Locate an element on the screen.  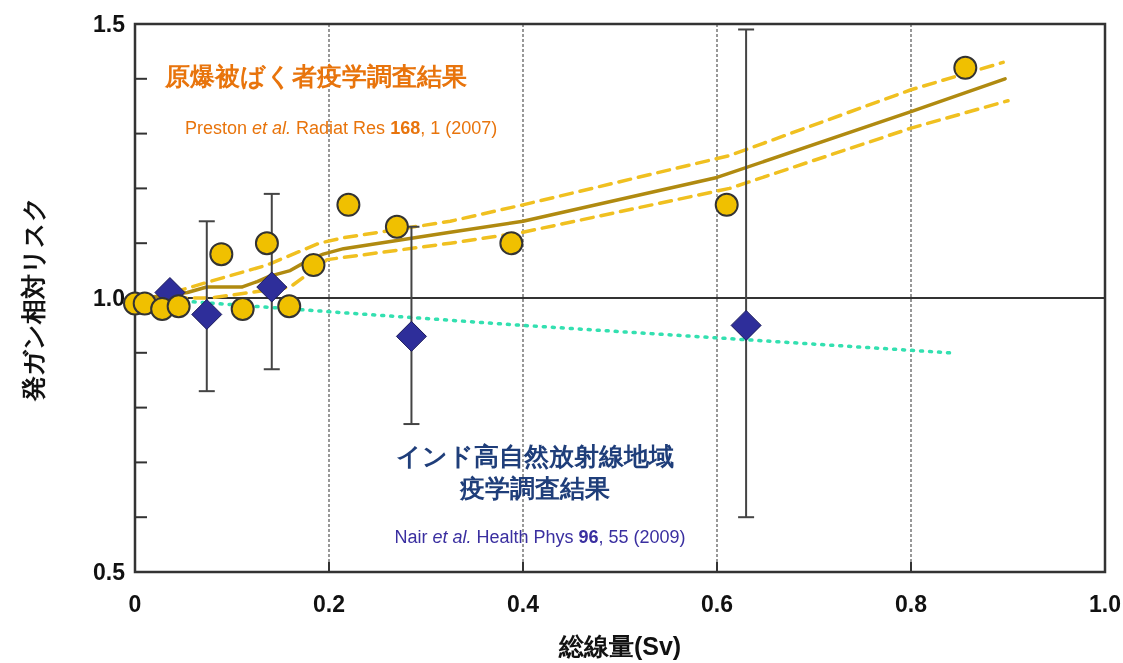
x-tick-label: 1.0 is located at coordinates (1105, 604).